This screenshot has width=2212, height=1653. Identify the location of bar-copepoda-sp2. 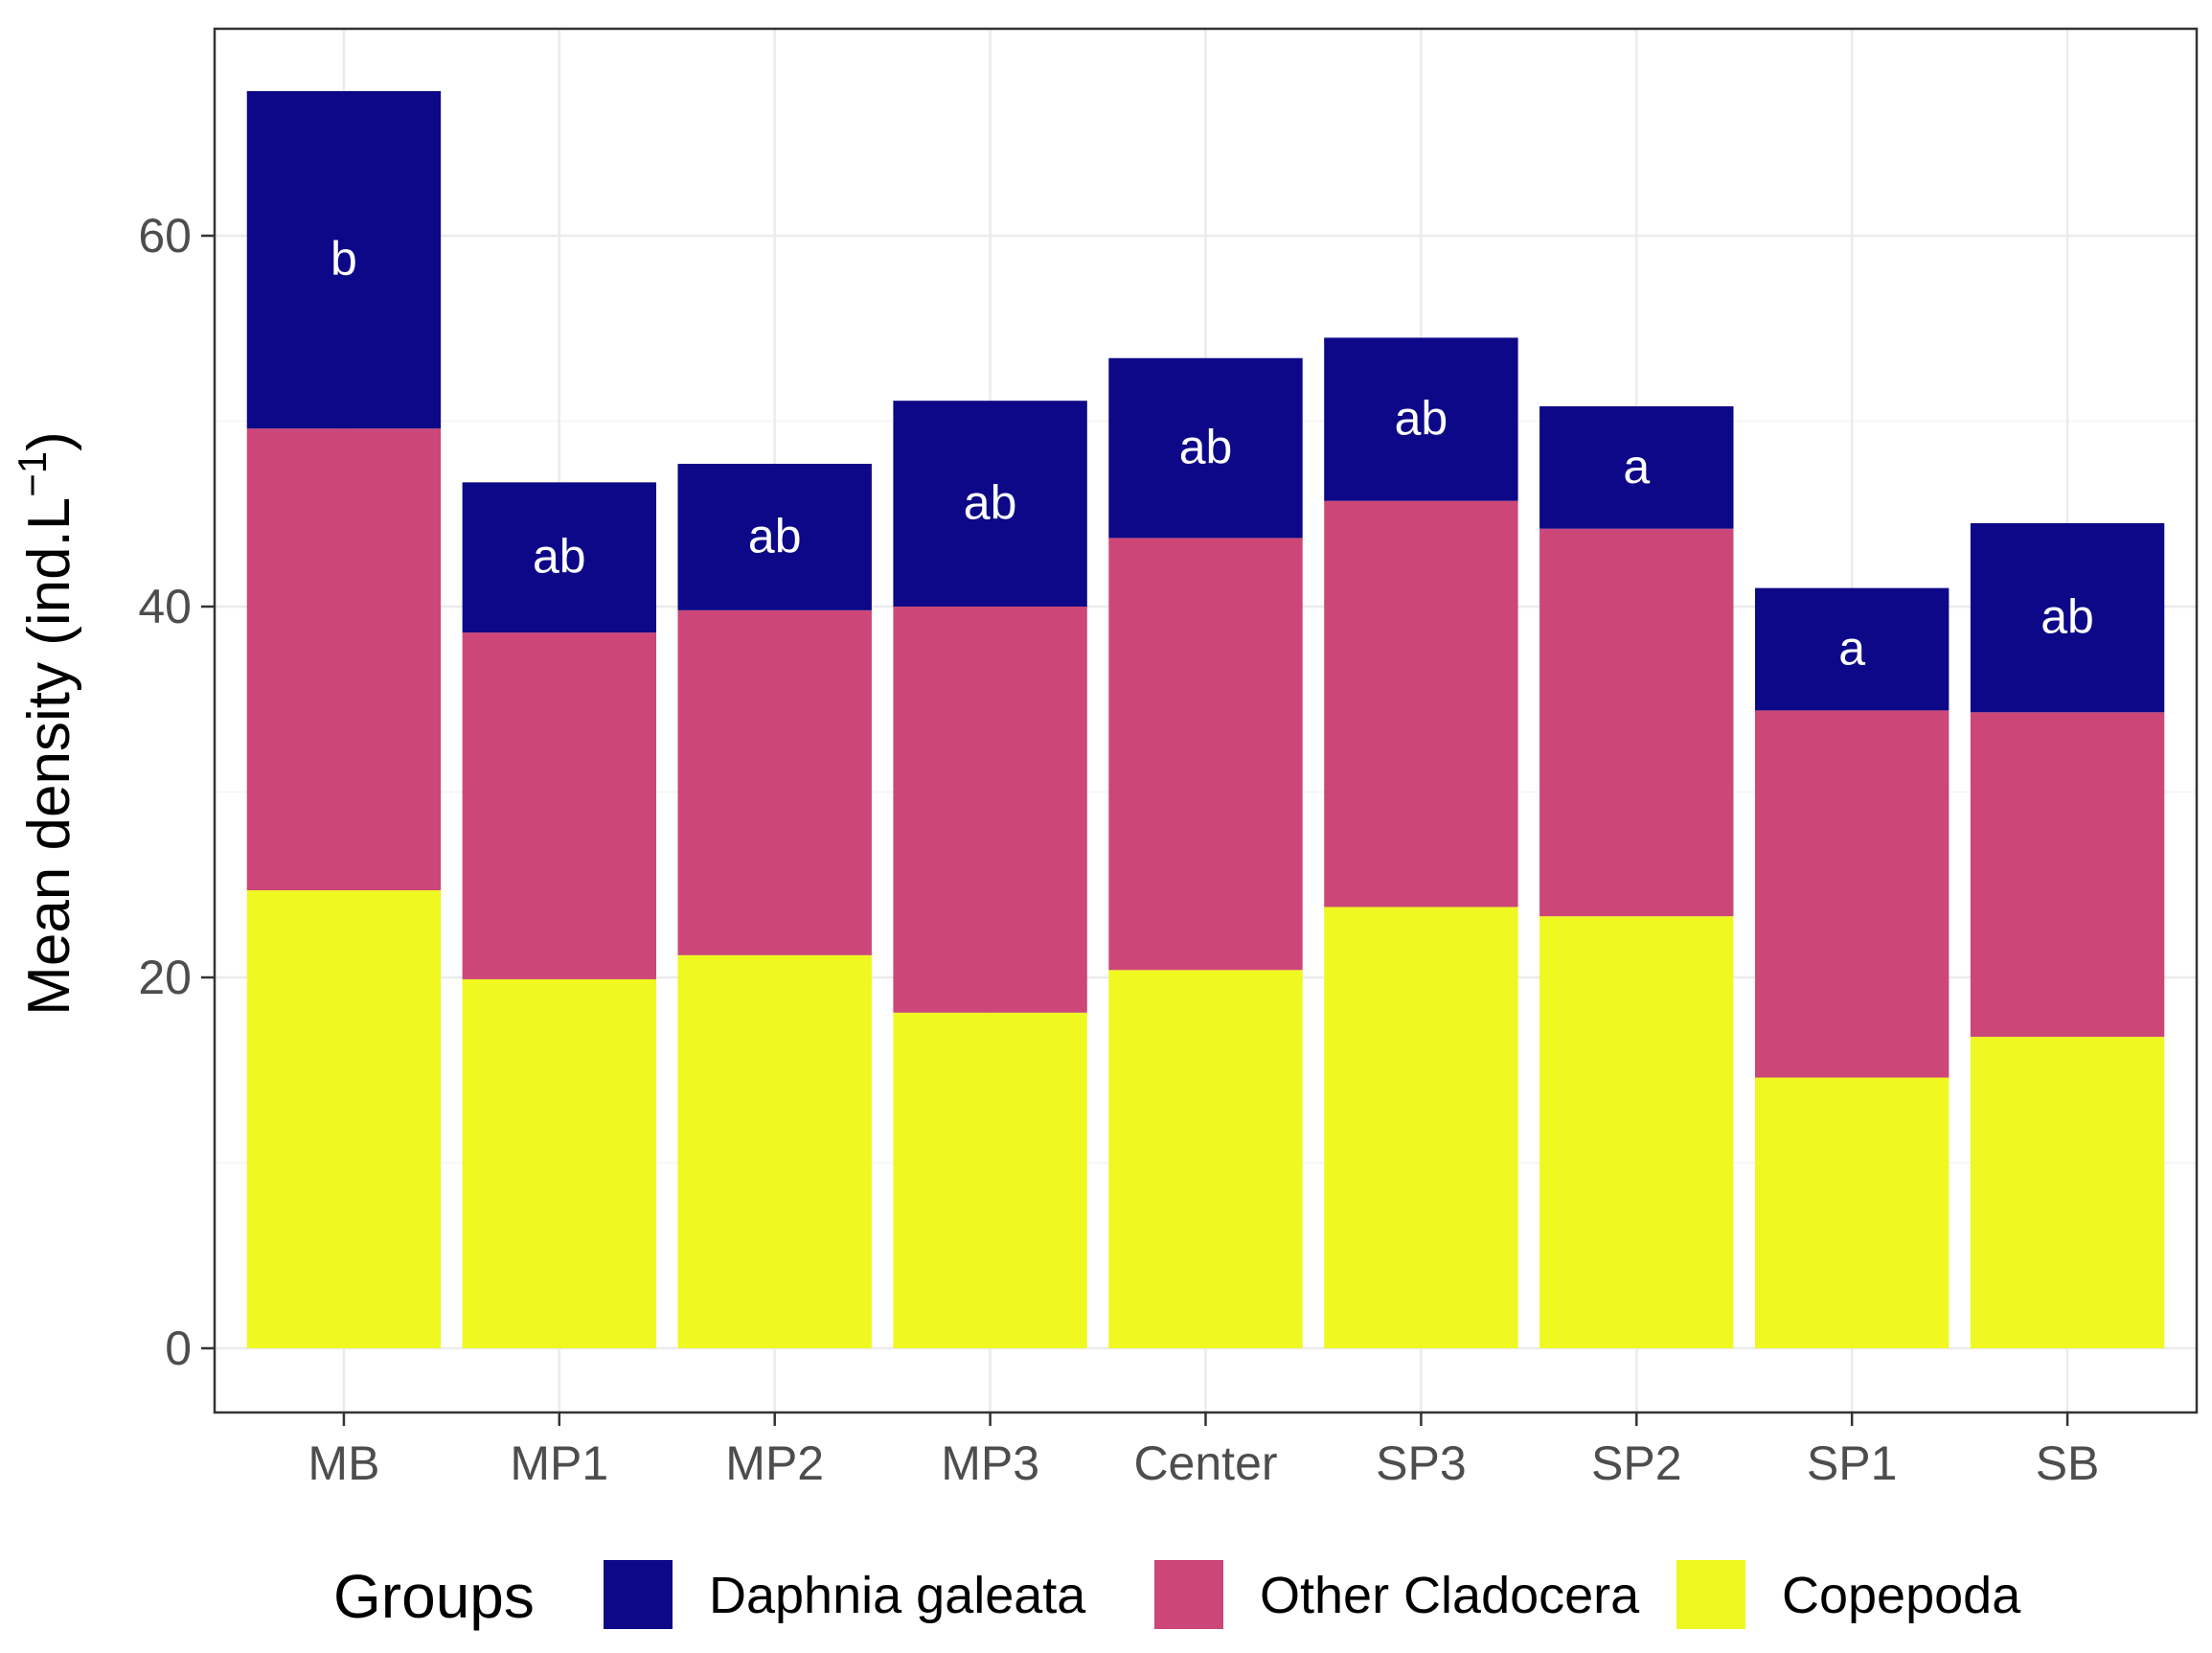
(1636, 1132).